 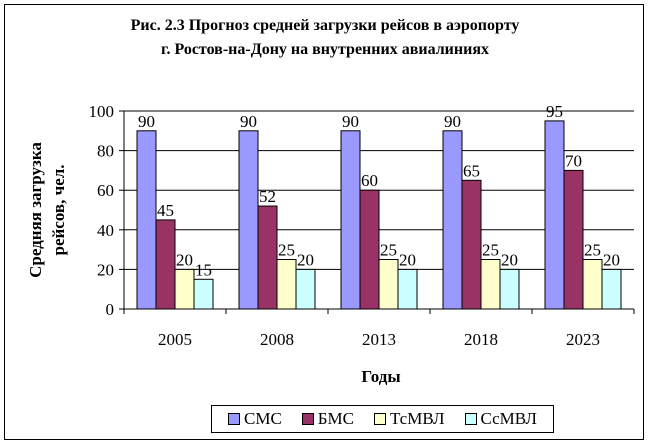 What do you see at coordinates (369, 249) in the screenshot?
I see `bar-БМС-2013` at bounding box center [369, 249].